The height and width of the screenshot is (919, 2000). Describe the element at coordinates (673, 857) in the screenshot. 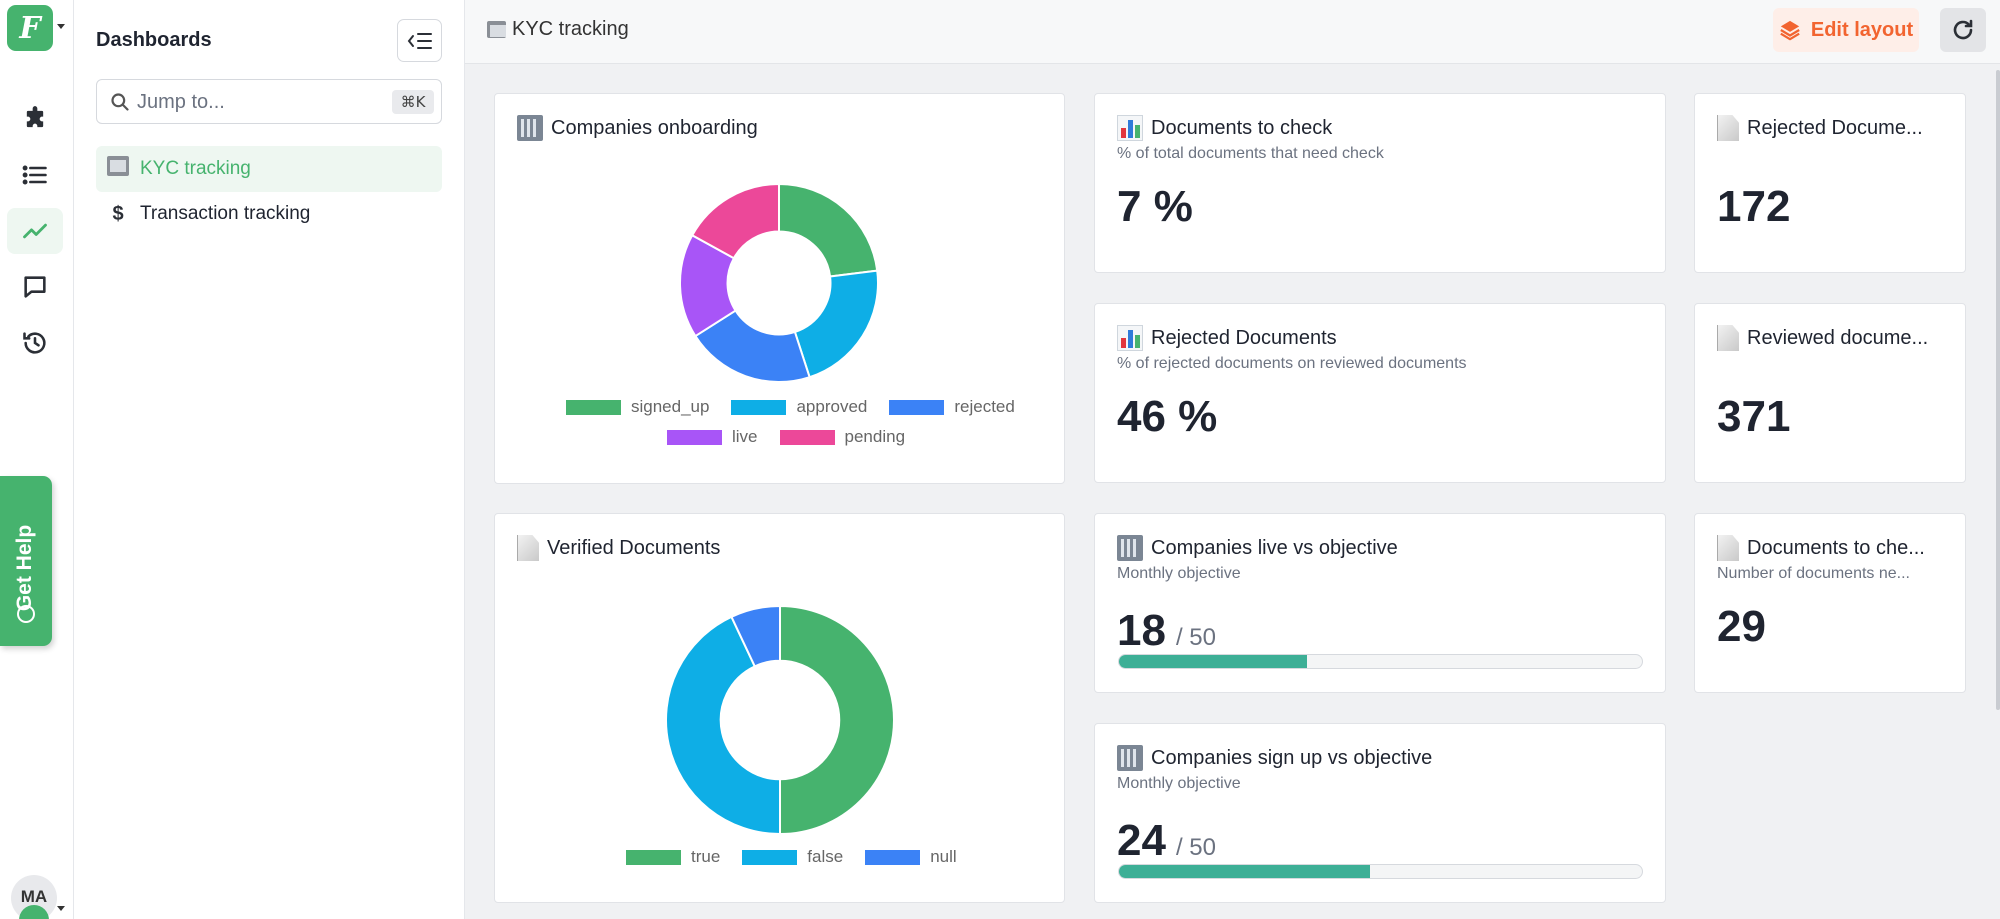

I see `legend-item-true: true` at that location.